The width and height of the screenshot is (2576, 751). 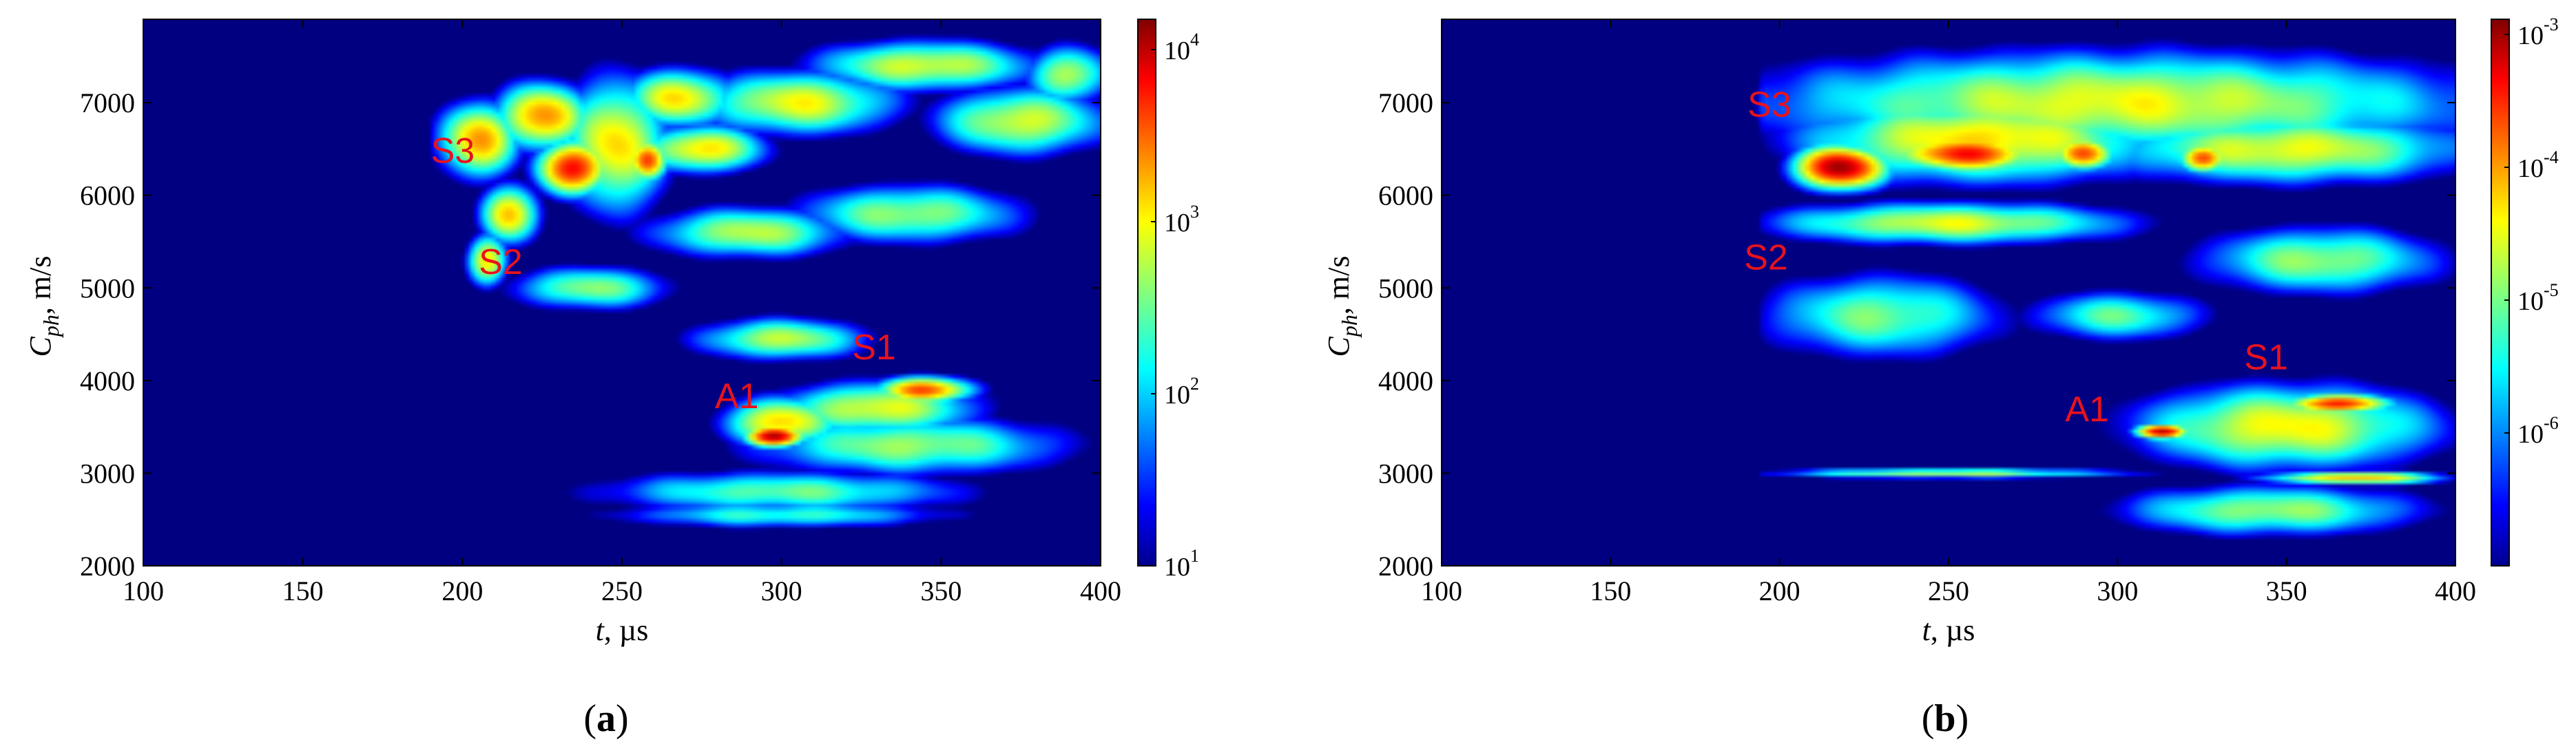 I want to click on colorbar-tick-label: 10², so click(x=1181, y=392).